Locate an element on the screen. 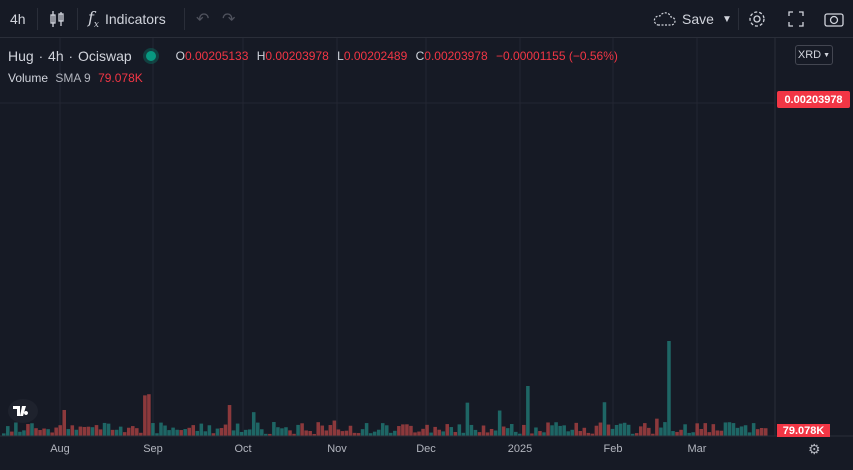 Image resolution: width=853 pixels, height=470 pixels. undo-icon: ↶ is located at coordinates (203, 19).